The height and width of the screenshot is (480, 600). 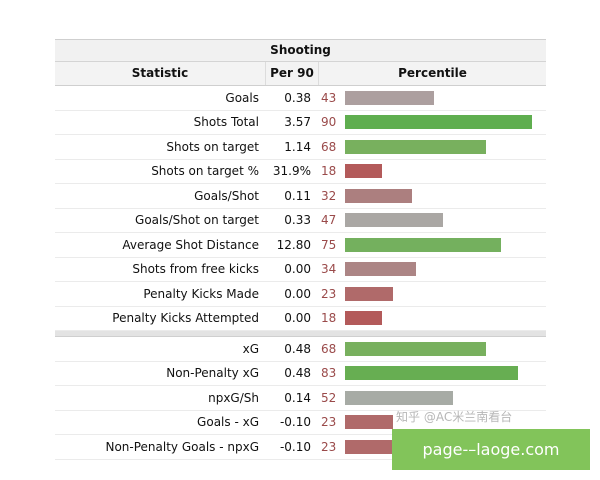 I want to click on statistic-label: Goals/Shot, so click(x=226, y=195).